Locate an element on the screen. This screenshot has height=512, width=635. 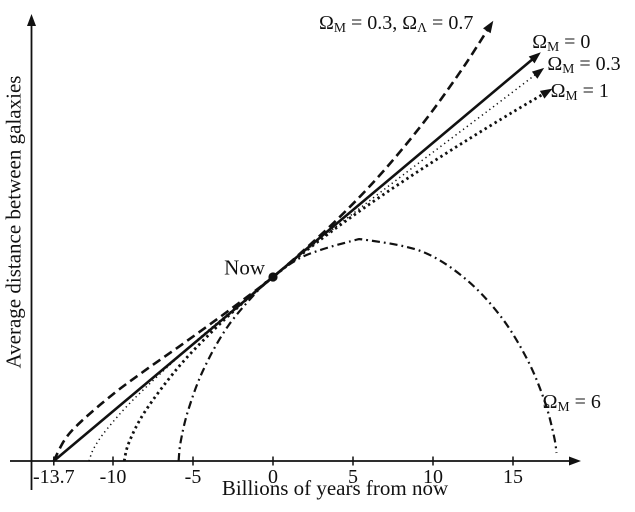
curve-label-omega03: ΩM = 0.3 is located at coordinates (583, 66).